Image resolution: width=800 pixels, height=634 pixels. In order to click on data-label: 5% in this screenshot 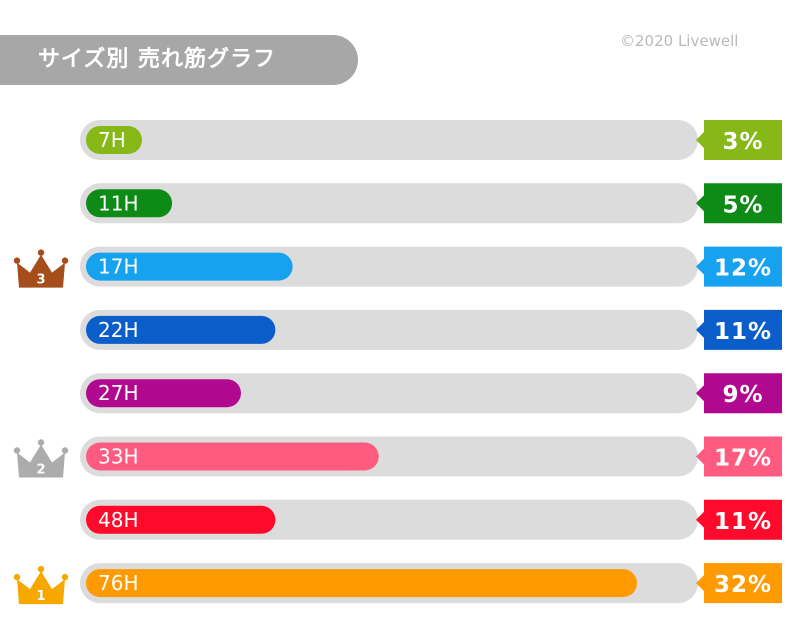, I will do `click(742, 205)`.